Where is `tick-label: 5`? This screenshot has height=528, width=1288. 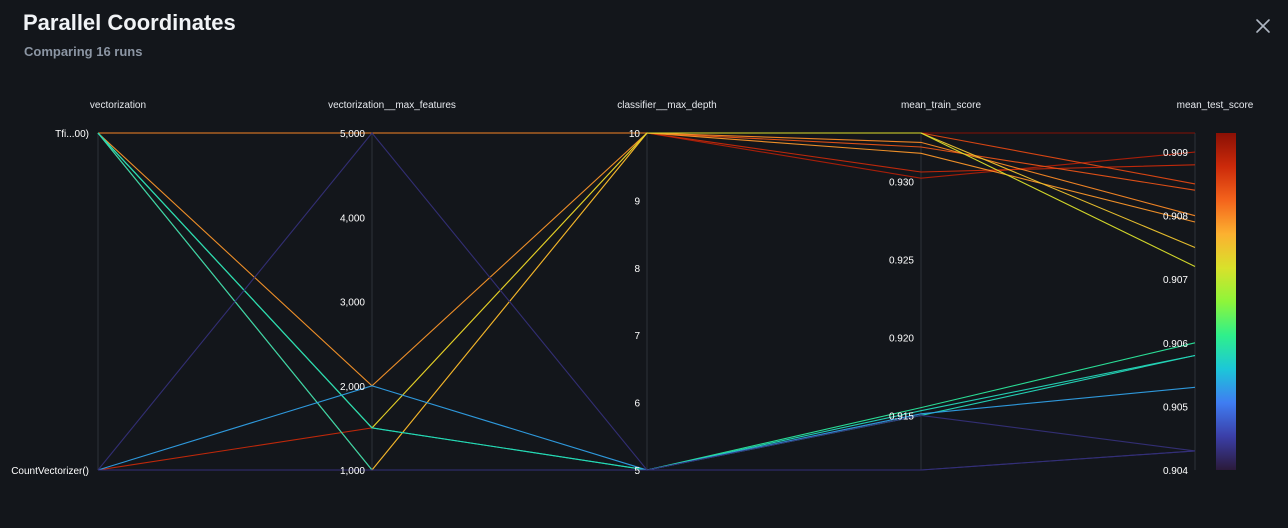 tick-label: 5 is located at coordinates (637, 471).